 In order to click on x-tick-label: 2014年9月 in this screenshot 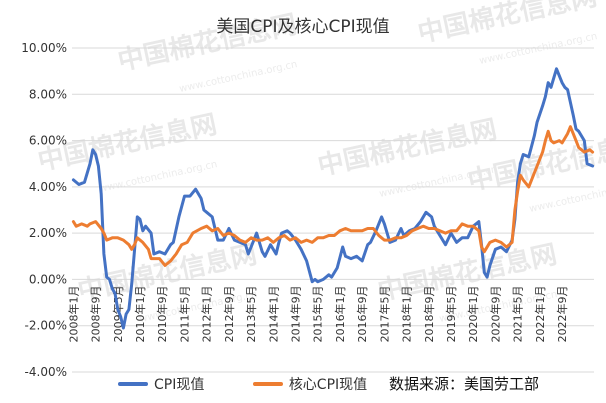, I will do `click(296, 313)`.